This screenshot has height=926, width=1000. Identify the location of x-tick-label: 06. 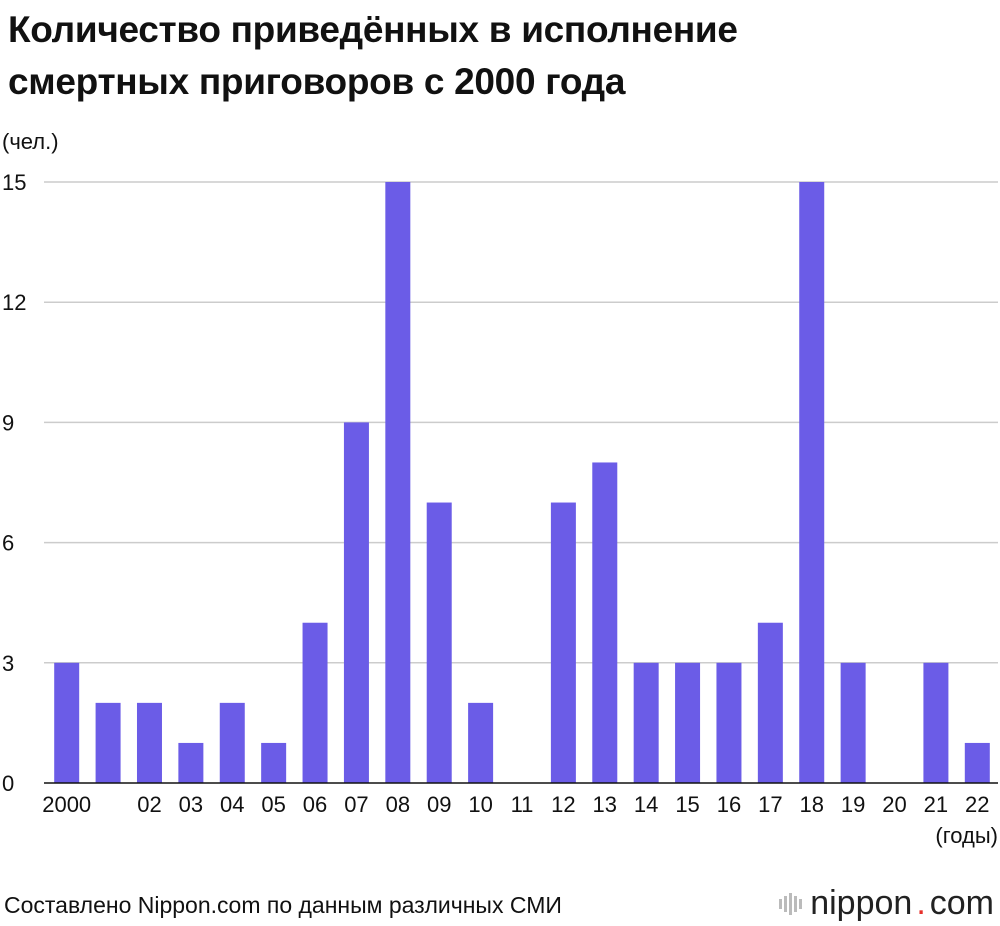
(315, 804).